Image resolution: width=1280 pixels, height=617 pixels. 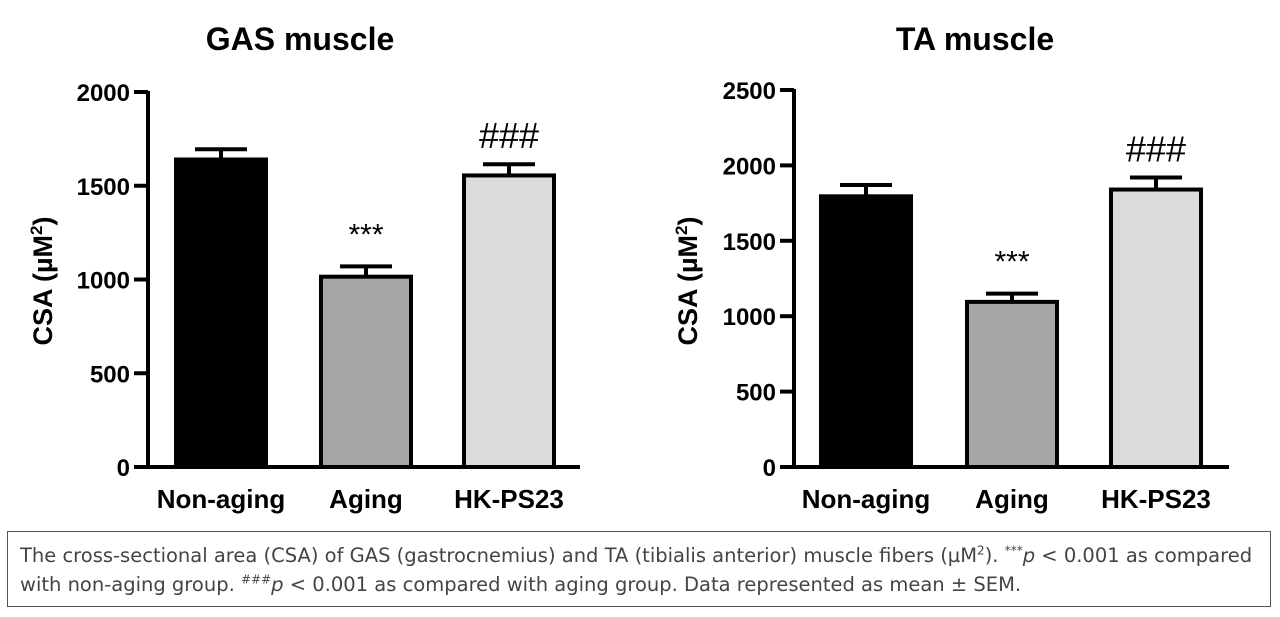 I want to click on ta-category-label-hk-ps23: HK-PS23, so click(x=1156, y=499).